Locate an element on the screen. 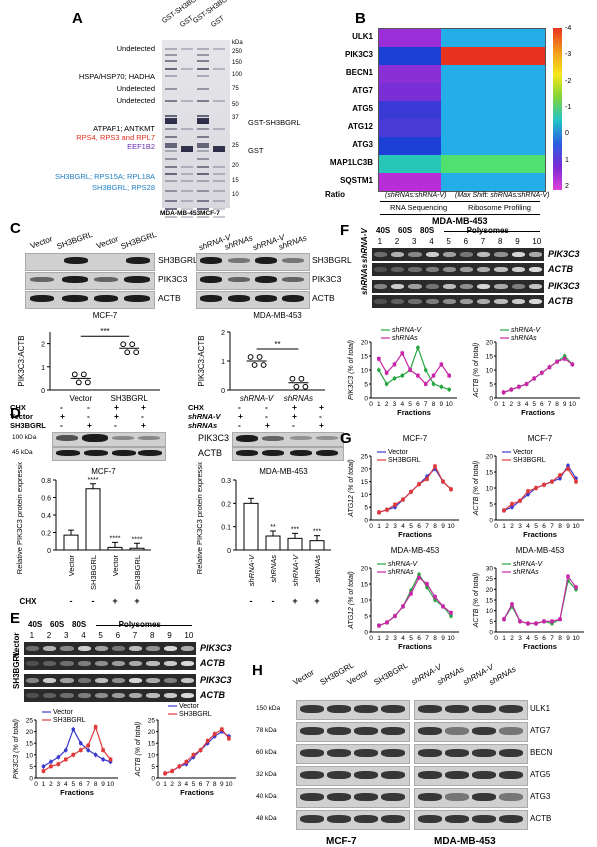  kda-label: 37 is located at coordinates (235, 118).